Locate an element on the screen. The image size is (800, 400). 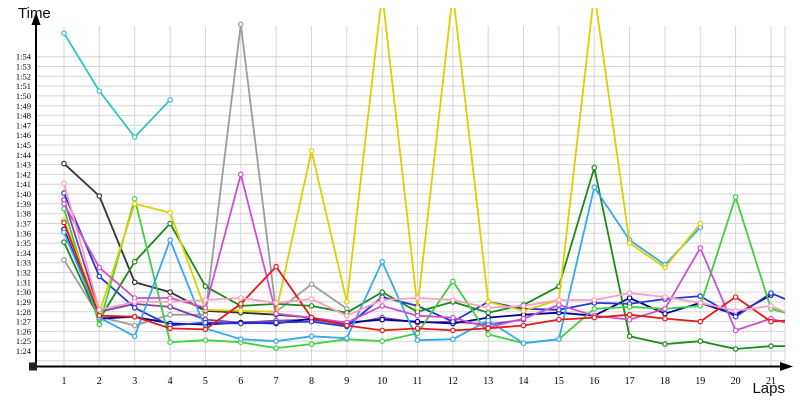
y-tick-label: 1:26 is located at coordinates (23, 331).